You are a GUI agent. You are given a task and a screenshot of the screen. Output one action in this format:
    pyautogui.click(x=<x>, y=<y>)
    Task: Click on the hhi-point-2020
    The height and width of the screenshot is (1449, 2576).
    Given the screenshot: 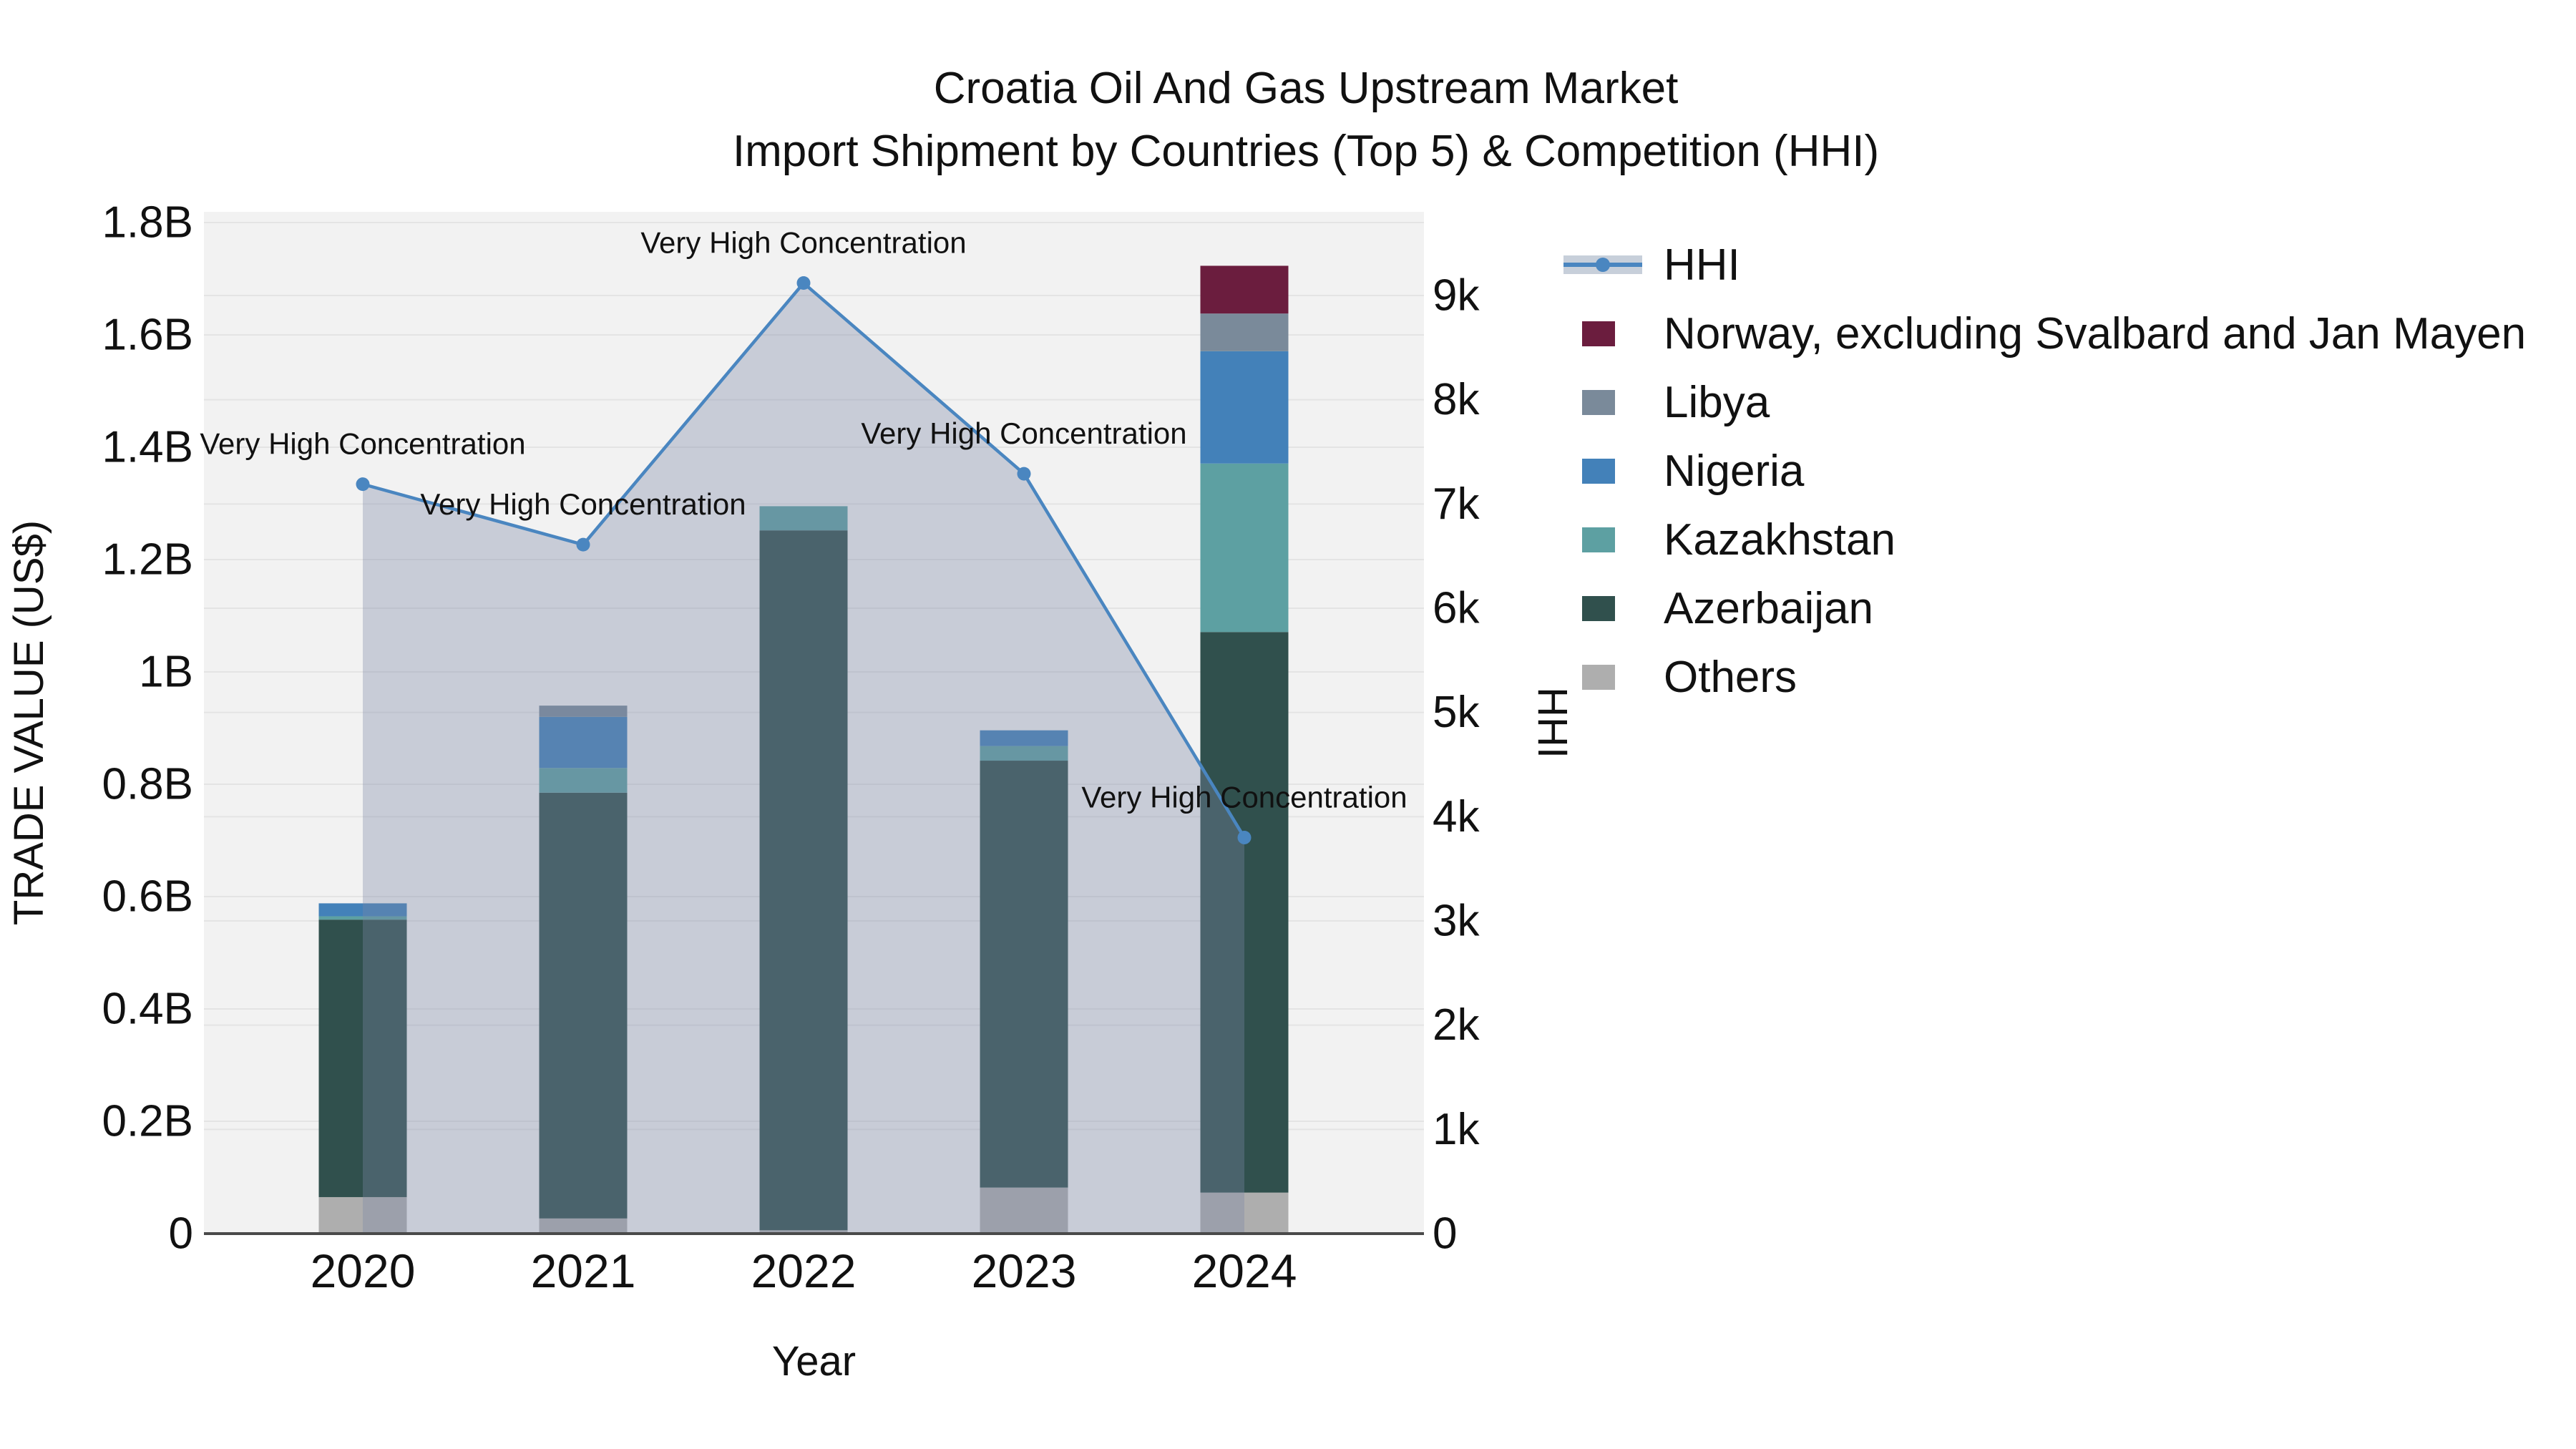 What is the action you would take?
    pyautogui.click(x=363, y=484)
    